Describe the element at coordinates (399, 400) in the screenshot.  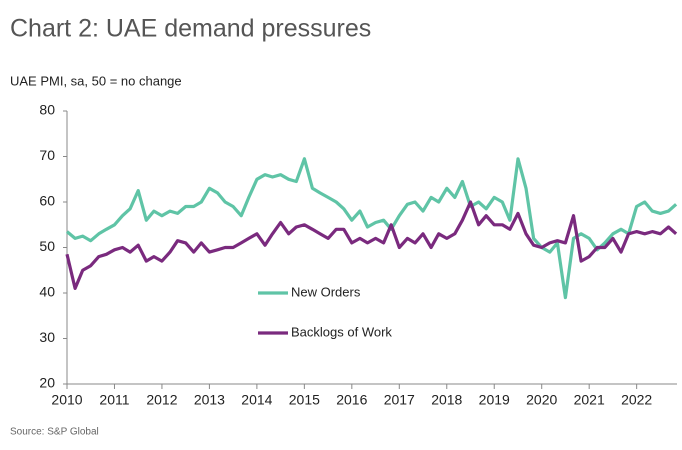
I see `x-tick-label: 2017` at that location.